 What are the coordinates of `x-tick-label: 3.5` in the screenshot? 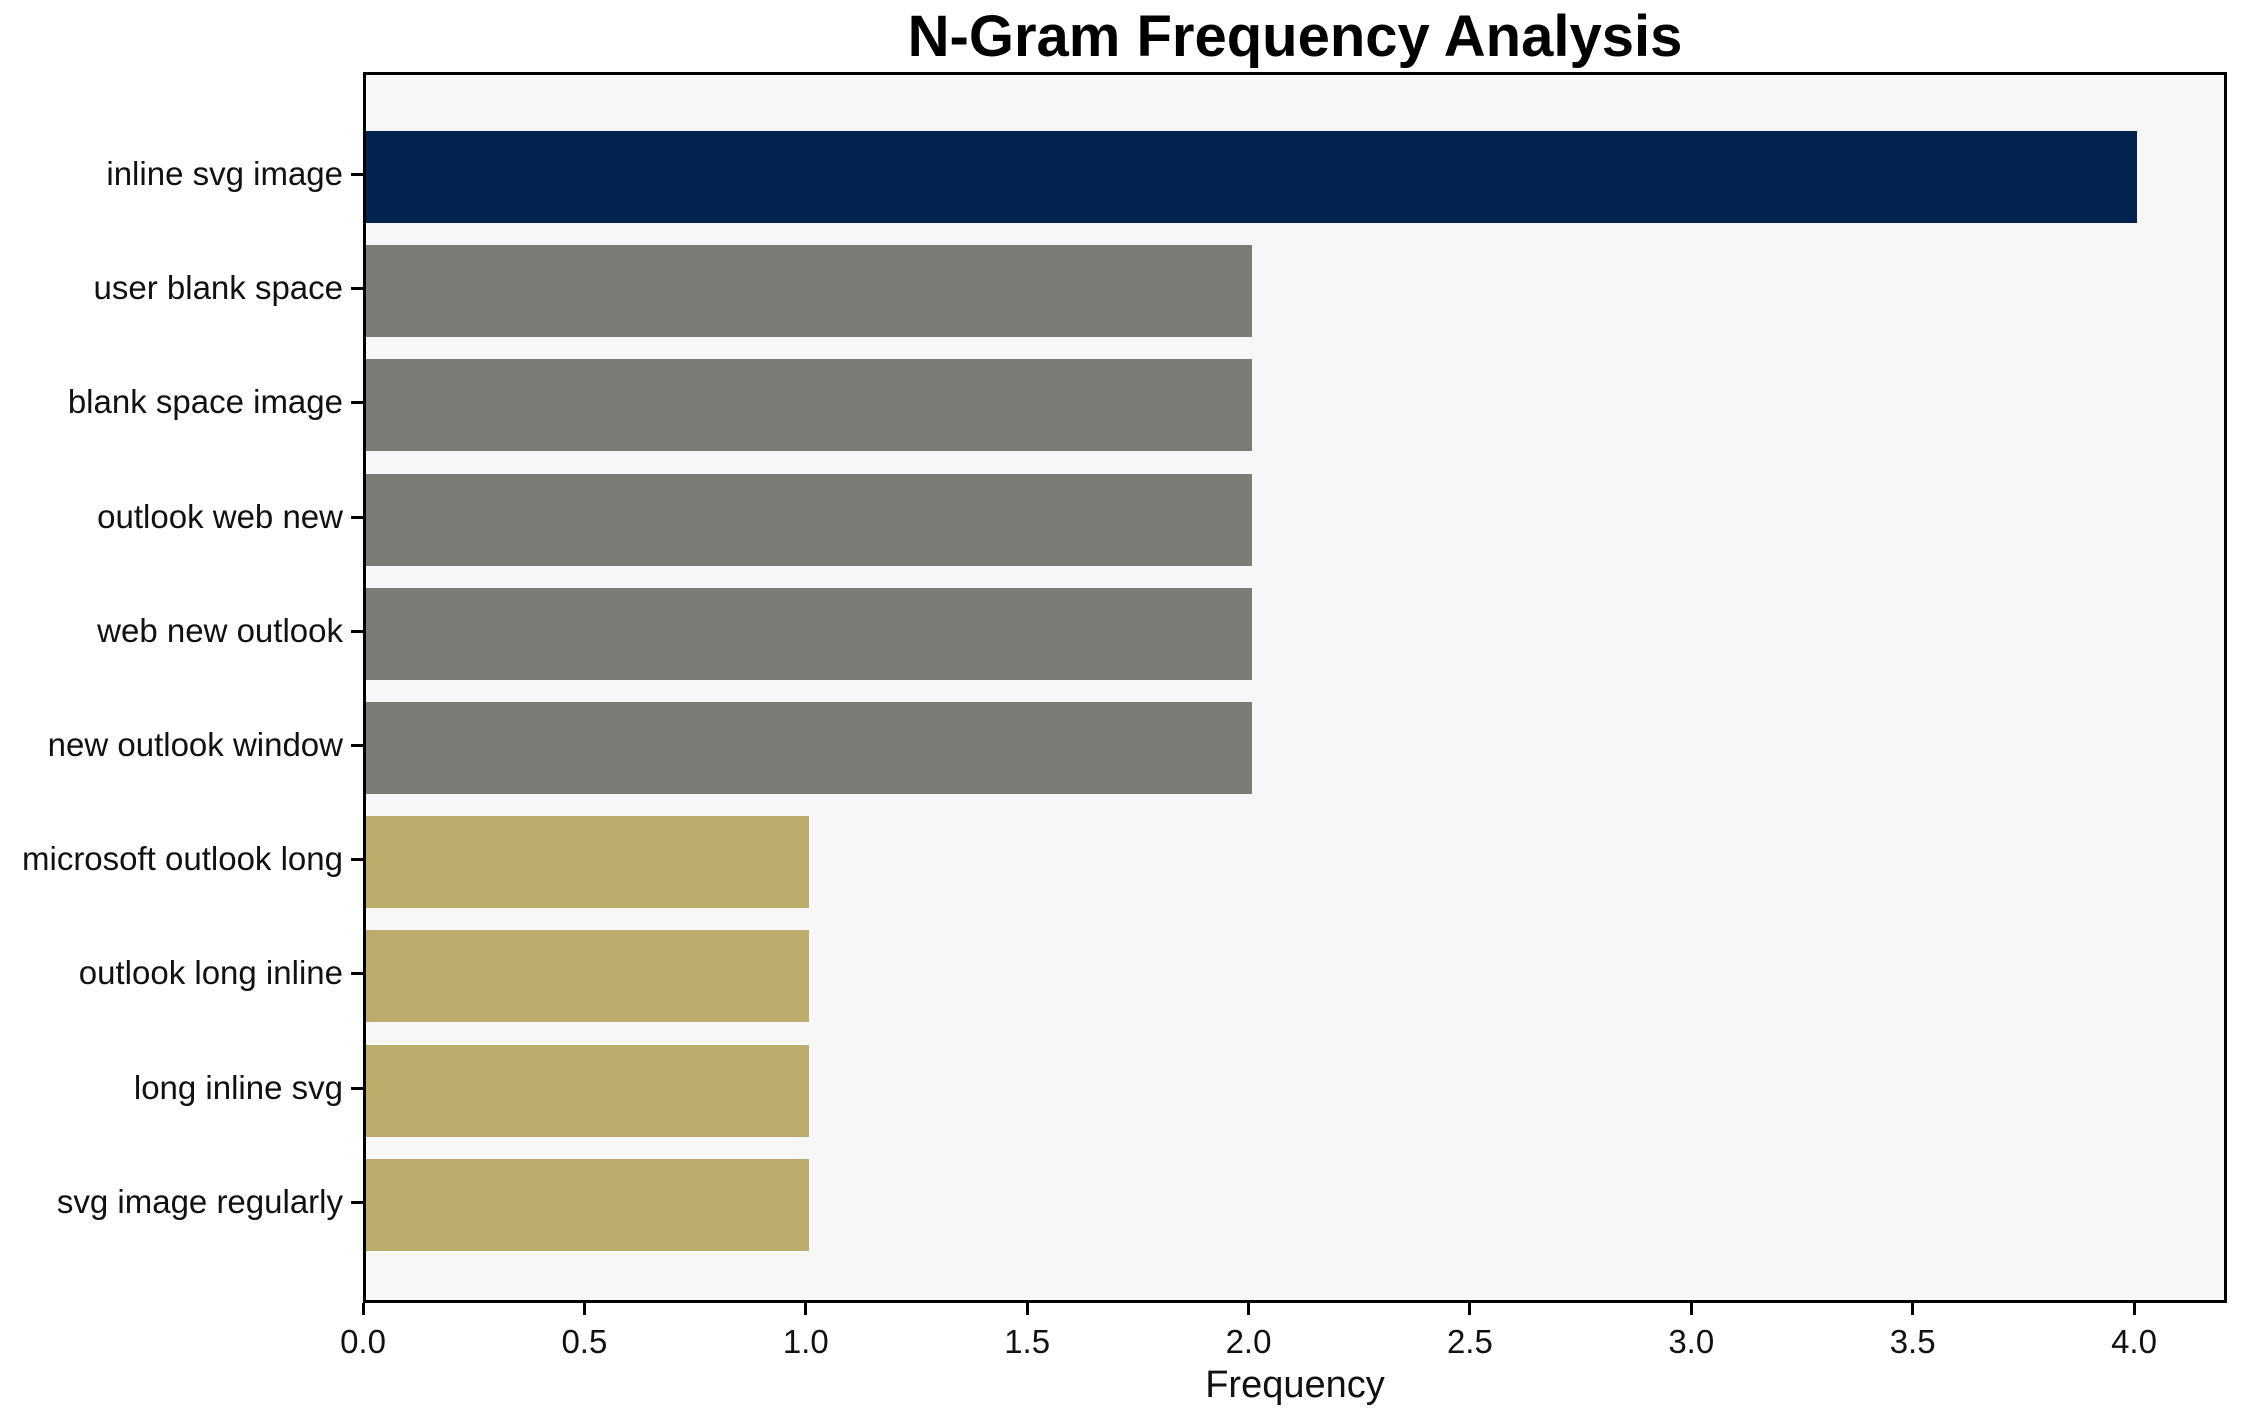 It's located at (1912, 1341).